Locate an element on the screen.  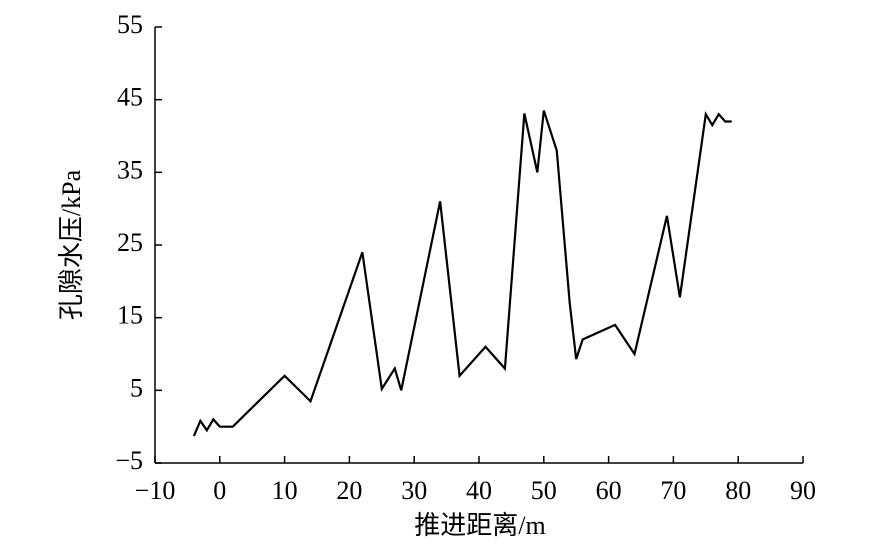
x-tick-label: 10 is located at coordinates (285, 490).